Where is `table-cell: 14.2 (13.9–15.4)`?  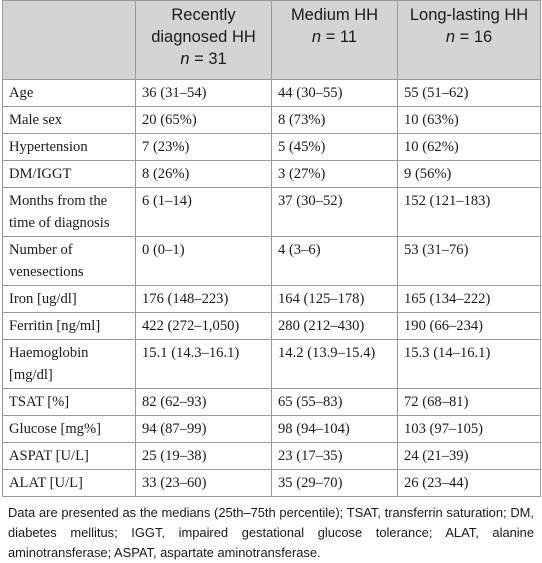
table-cell: 14.2 (13.9–15.4) is located at coordinates (334, 364).